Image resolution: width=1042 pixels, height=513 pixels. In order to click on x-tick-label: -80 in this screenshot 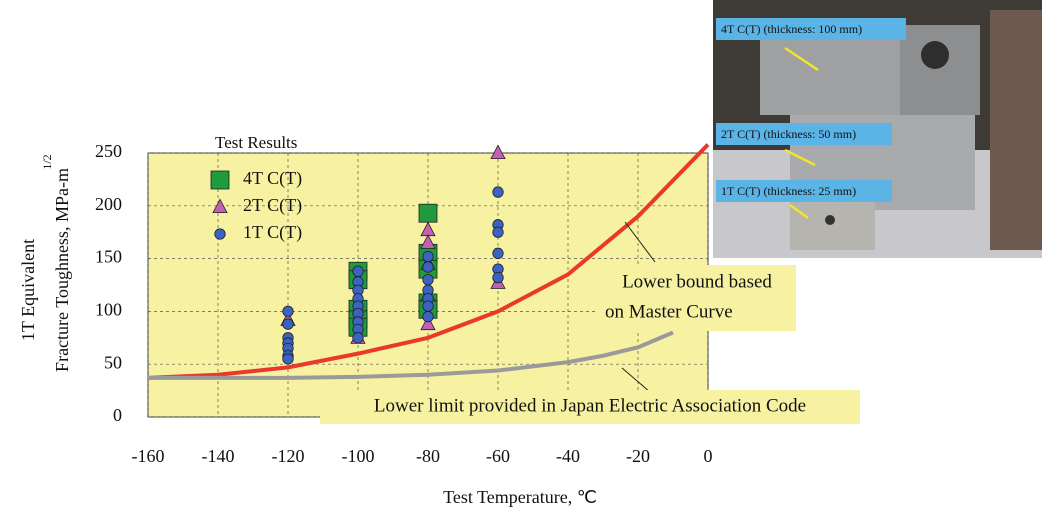, I will do `click(428, 456)`.